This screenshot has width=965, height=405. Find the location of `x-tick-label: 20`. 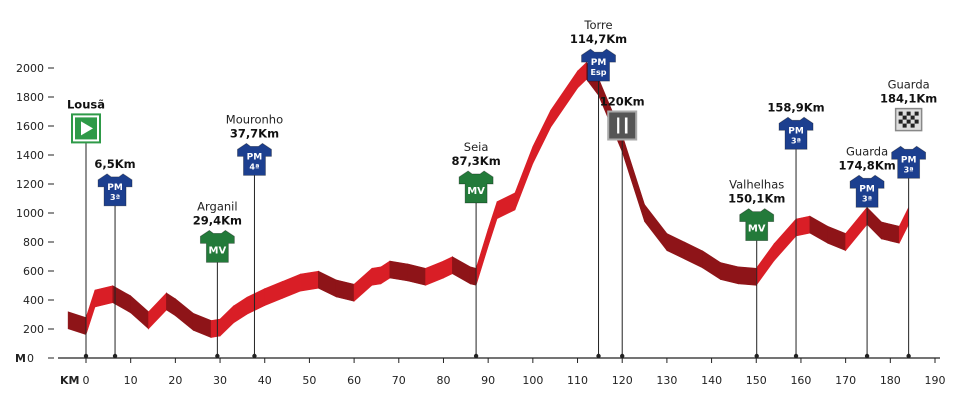

x-tick-label: 20 is located at coordinates (175, 380).